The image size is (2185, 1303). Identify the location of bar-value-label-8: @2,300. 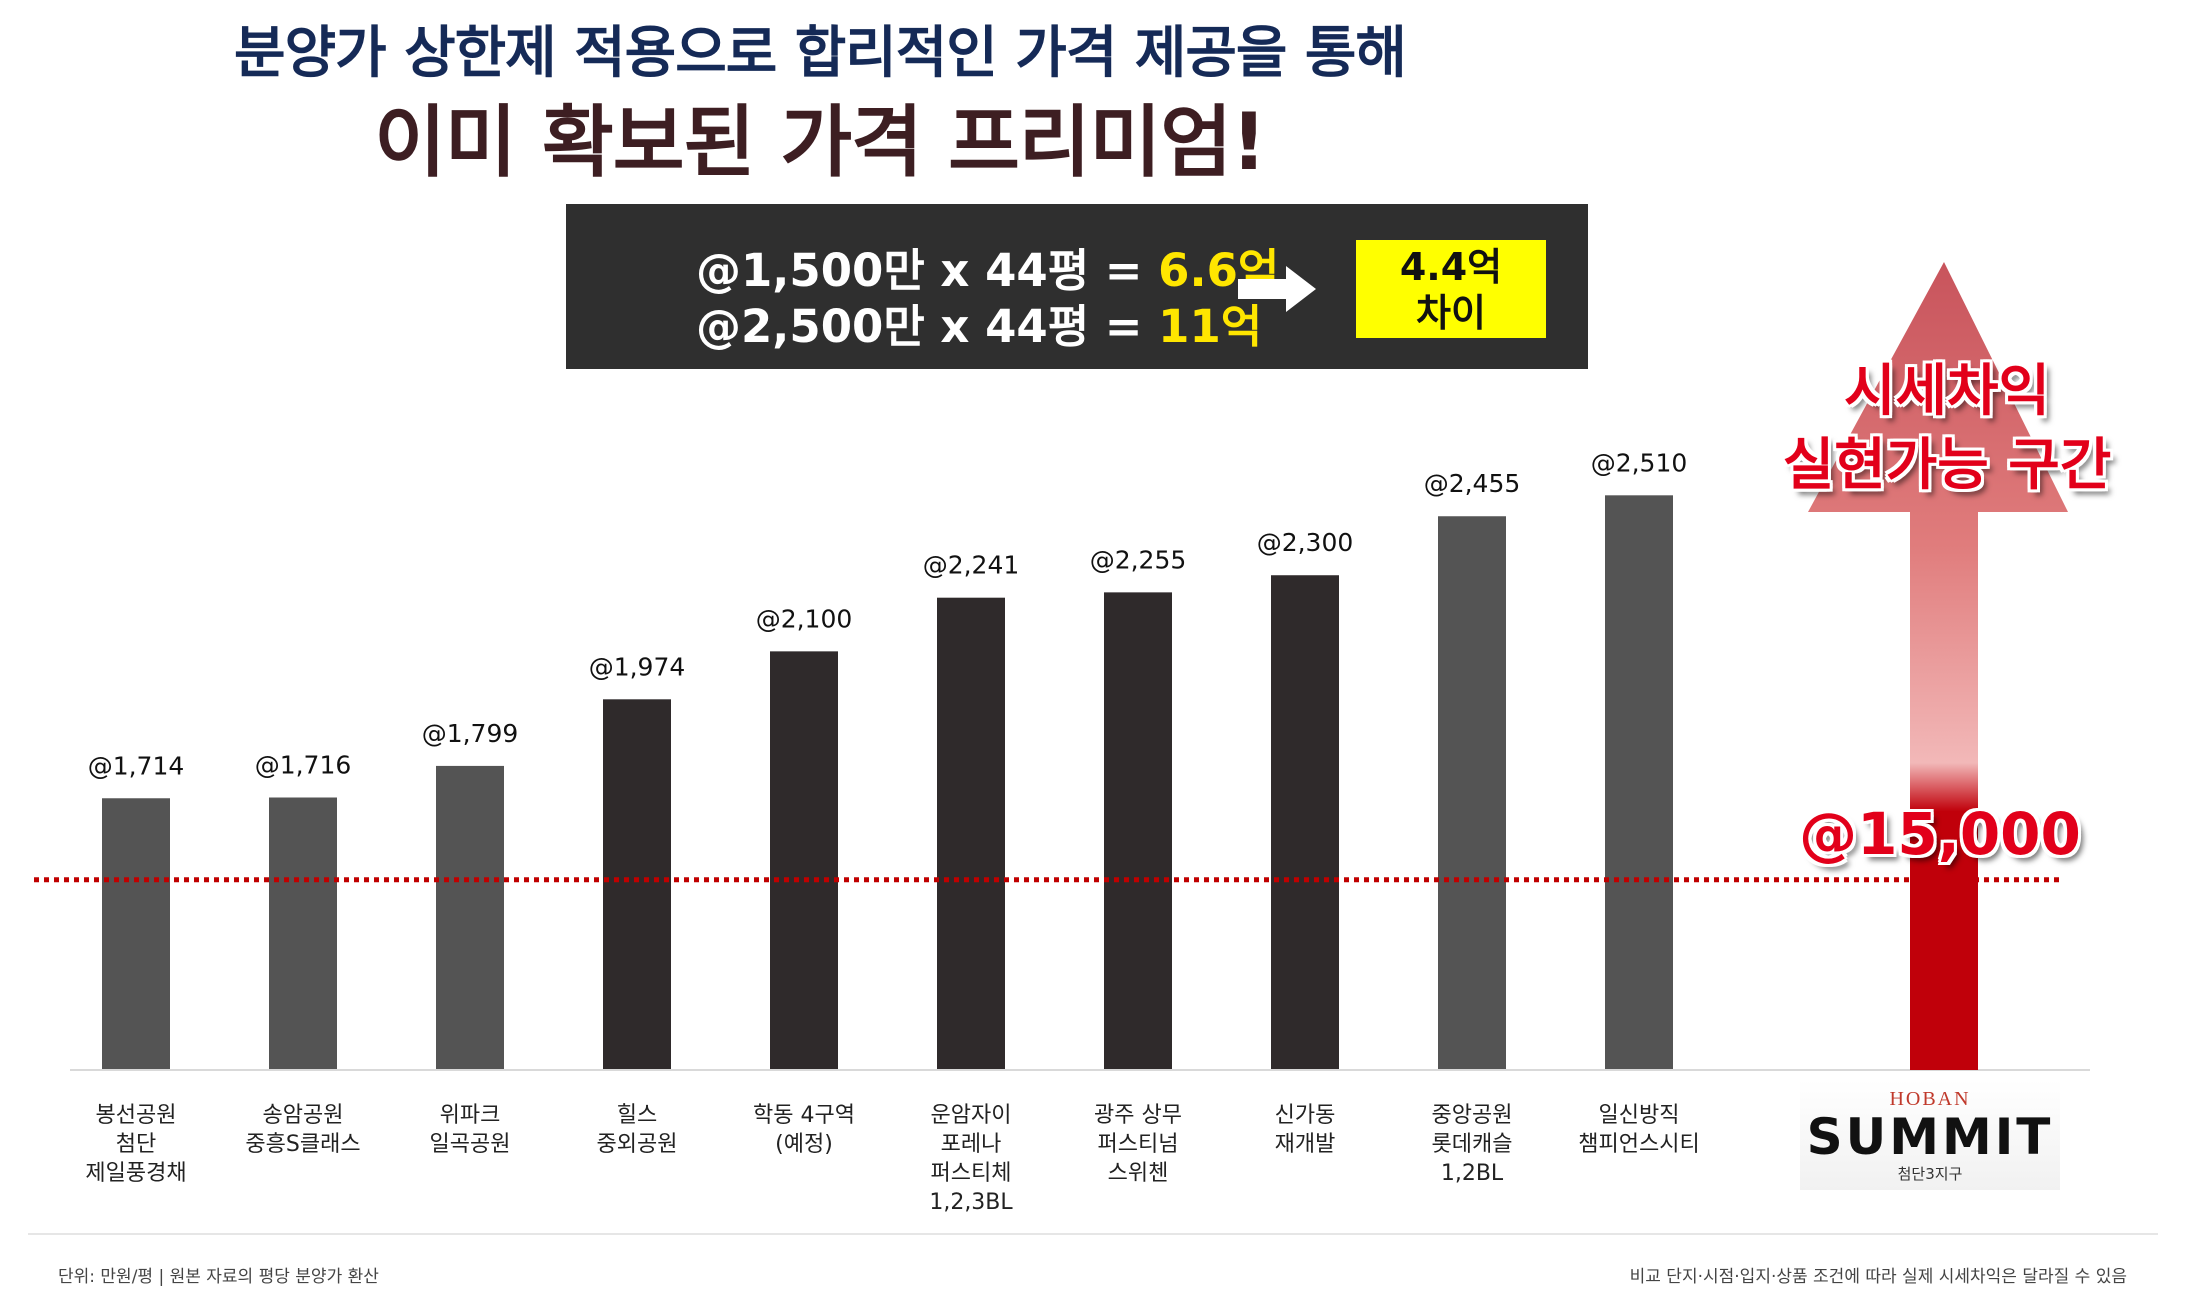
(1305, 542).